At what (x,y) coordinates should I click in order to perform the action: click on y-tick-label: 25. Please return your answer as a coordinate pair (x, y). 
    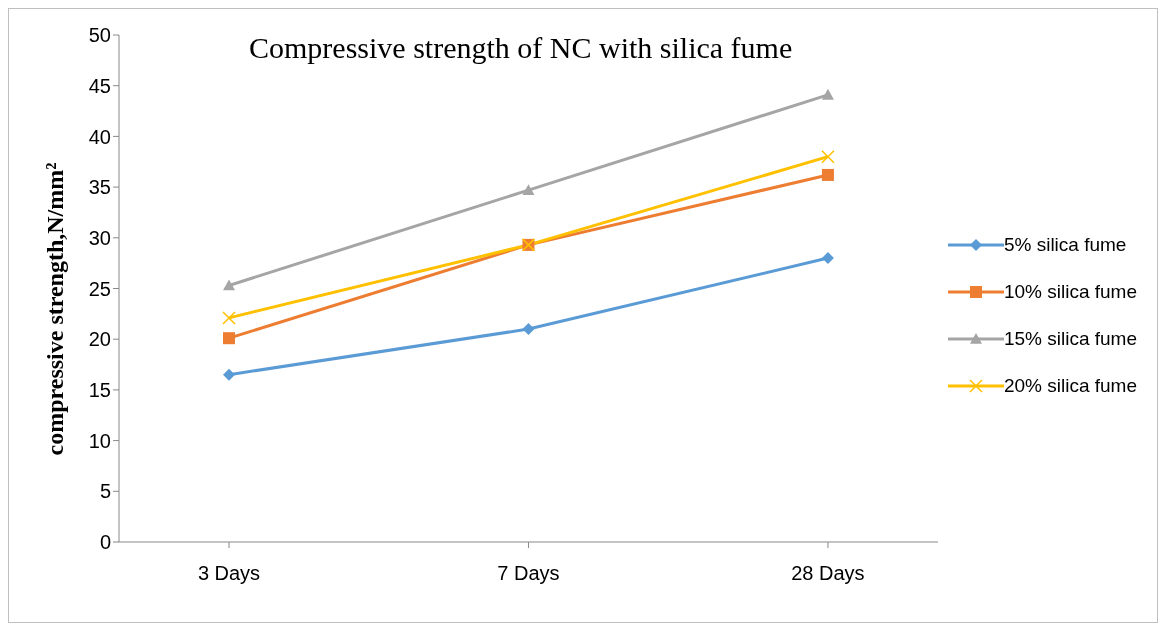
    Looking at the image, I should click on (99, 288).